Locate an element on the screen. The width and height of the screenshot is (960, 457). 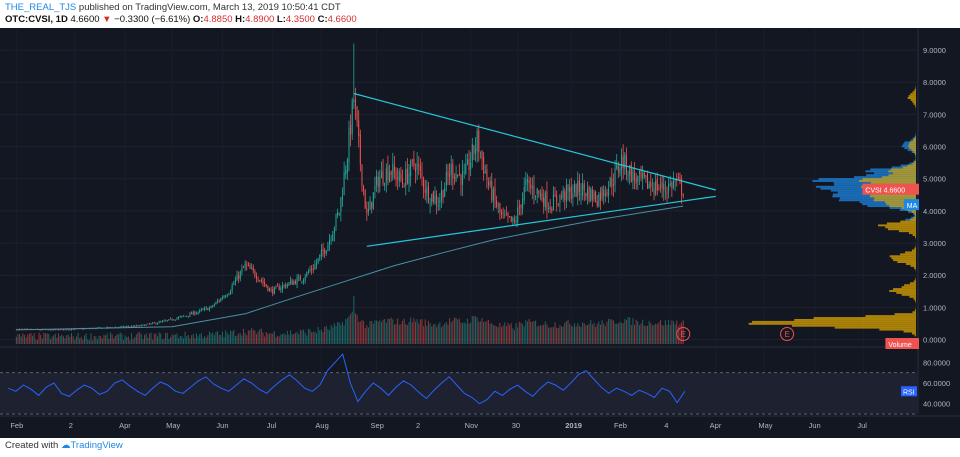
ma-badge: MA is located at coordinates (912, 206).